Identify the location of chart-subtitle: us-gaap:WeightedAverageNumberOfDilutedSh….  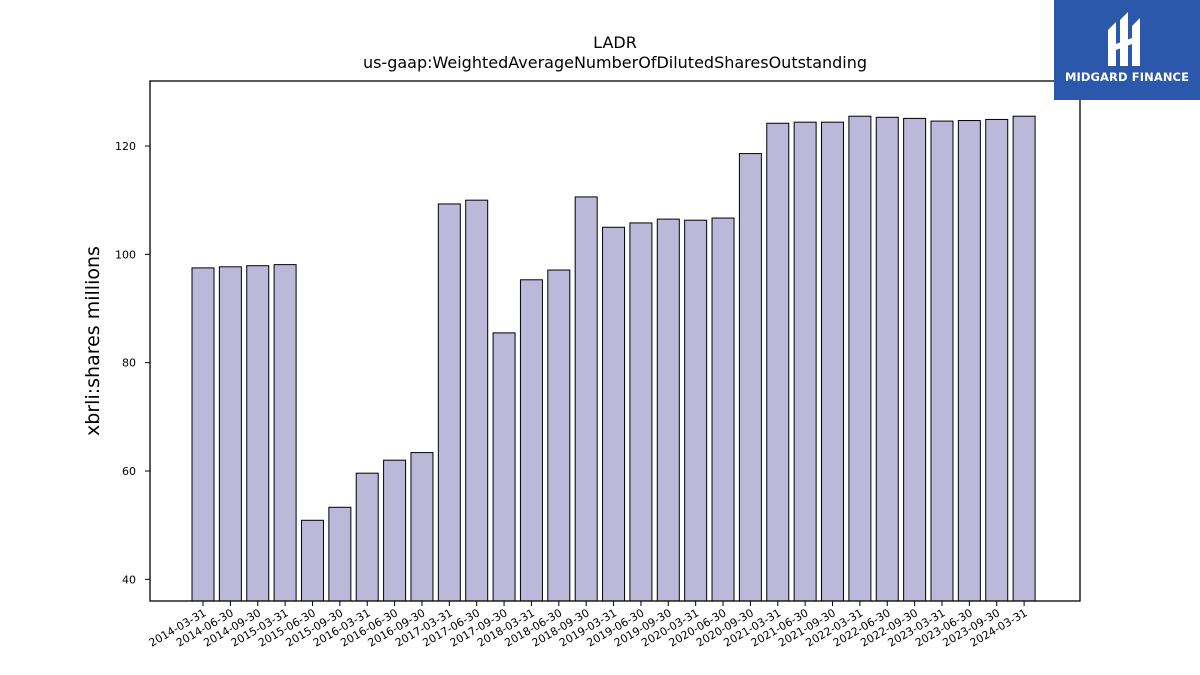
(615, 62).